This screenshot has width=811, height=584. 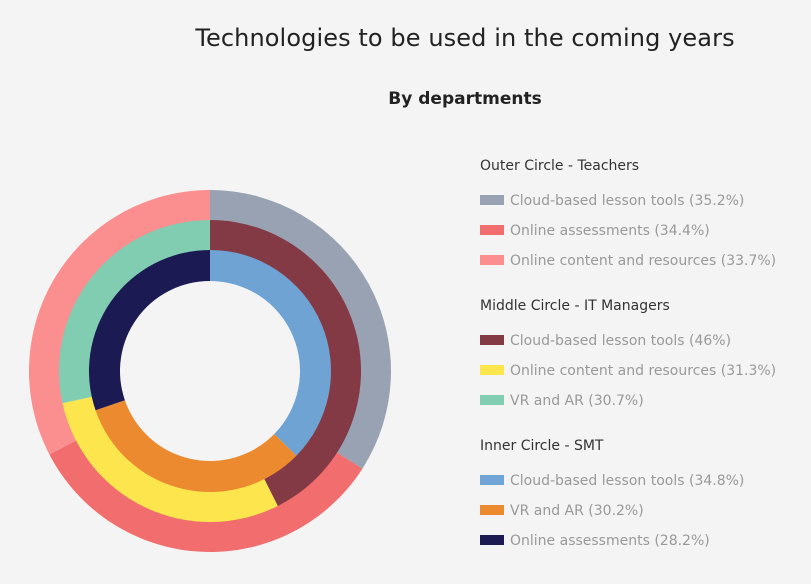 What do you see at coordinates (621, 341) in the screenshot?
I see `legend-label: Cloud-based lesson tools (46%)` at bounding box center [621, 341].